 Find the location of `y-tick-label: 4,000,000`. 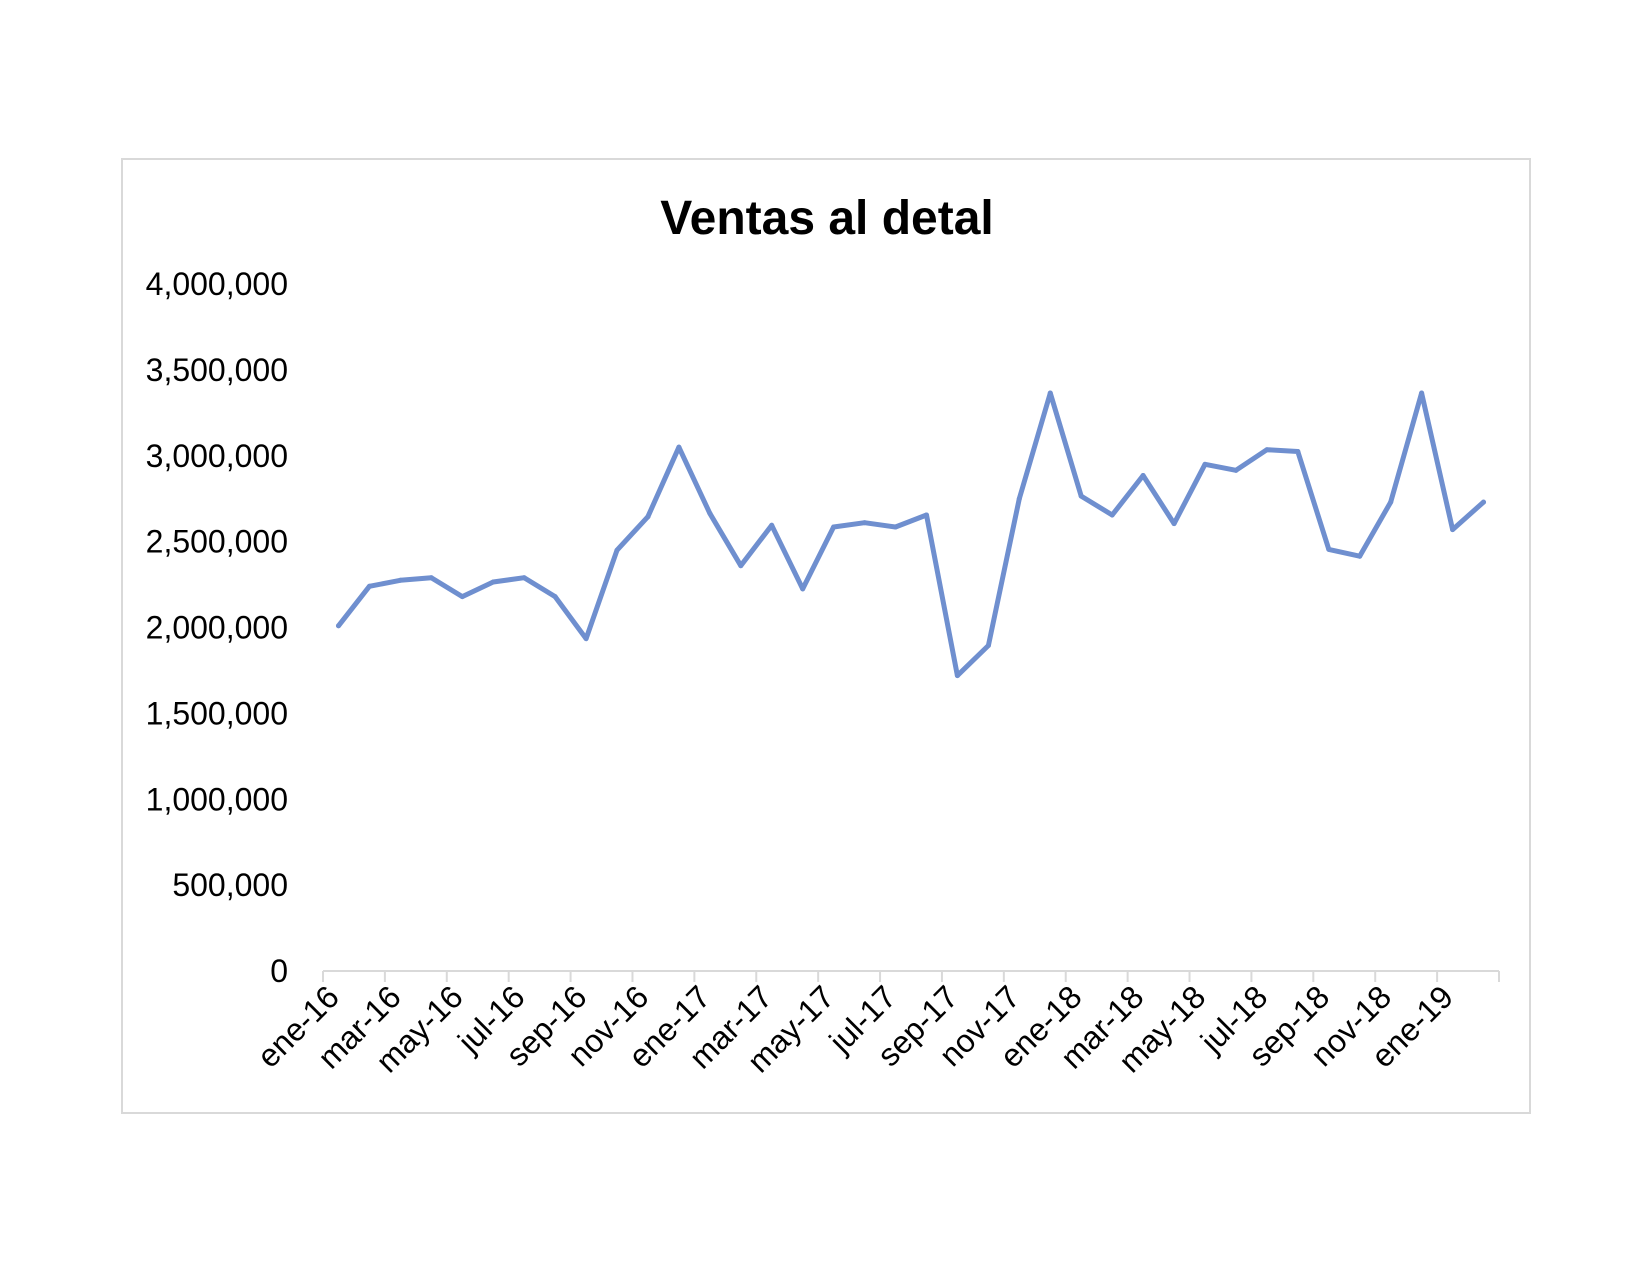

y-tick-label: 4,000,000 is located at coordinates (217, 284).